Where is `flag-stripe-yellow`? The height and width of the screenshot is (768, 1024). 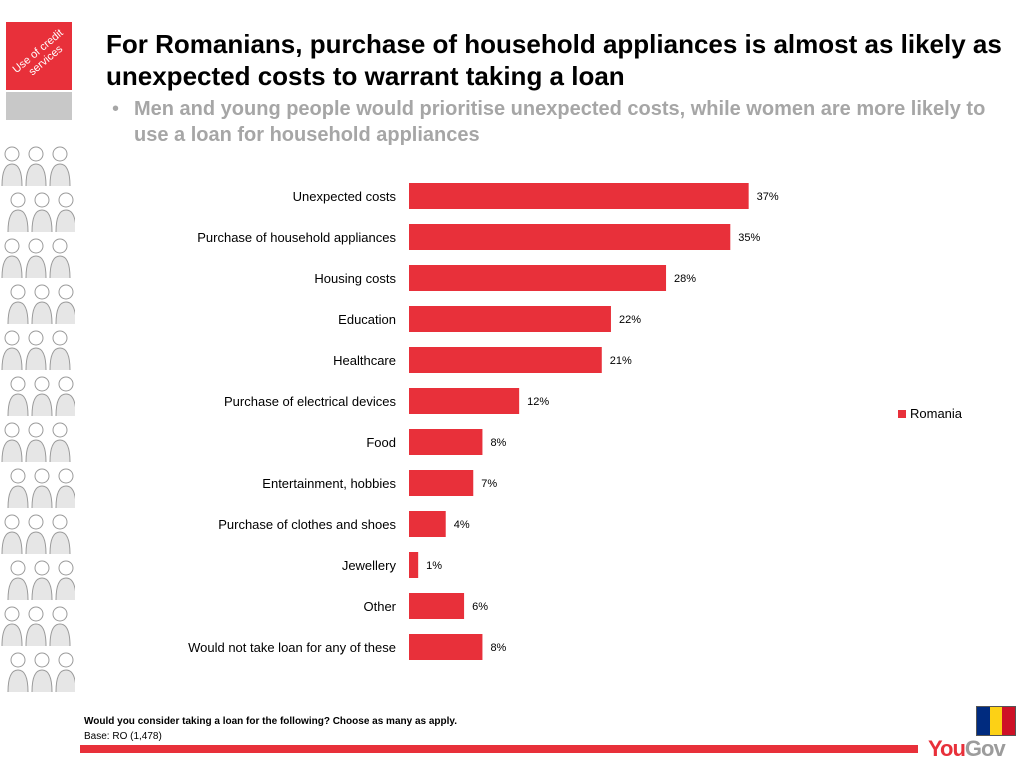 flag-stripe-yellow is located at coordinates (996, 721).